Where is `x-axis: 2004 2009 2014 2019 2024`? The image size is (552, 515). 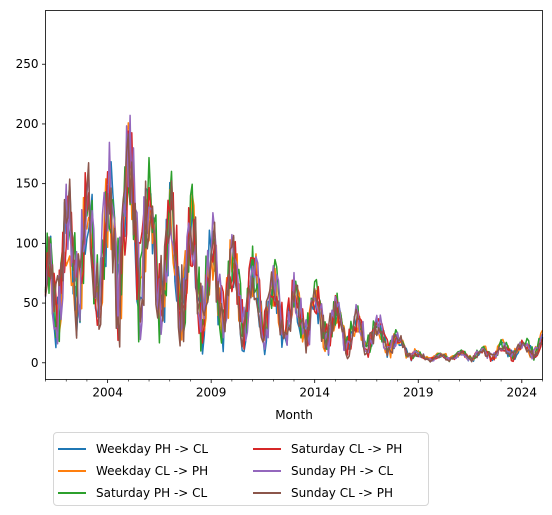
x-axis: 2004 2009 2014 2019 2024 is located at coordinates (294, 389).